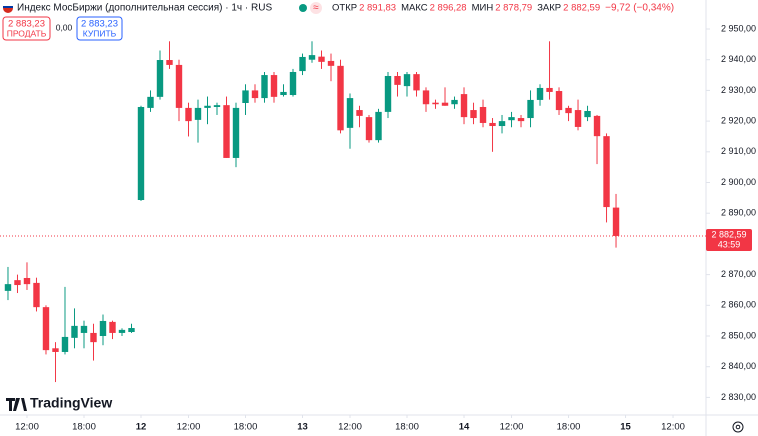  I want to click on y-tick-label: 2 860,00, so click(738, 305).